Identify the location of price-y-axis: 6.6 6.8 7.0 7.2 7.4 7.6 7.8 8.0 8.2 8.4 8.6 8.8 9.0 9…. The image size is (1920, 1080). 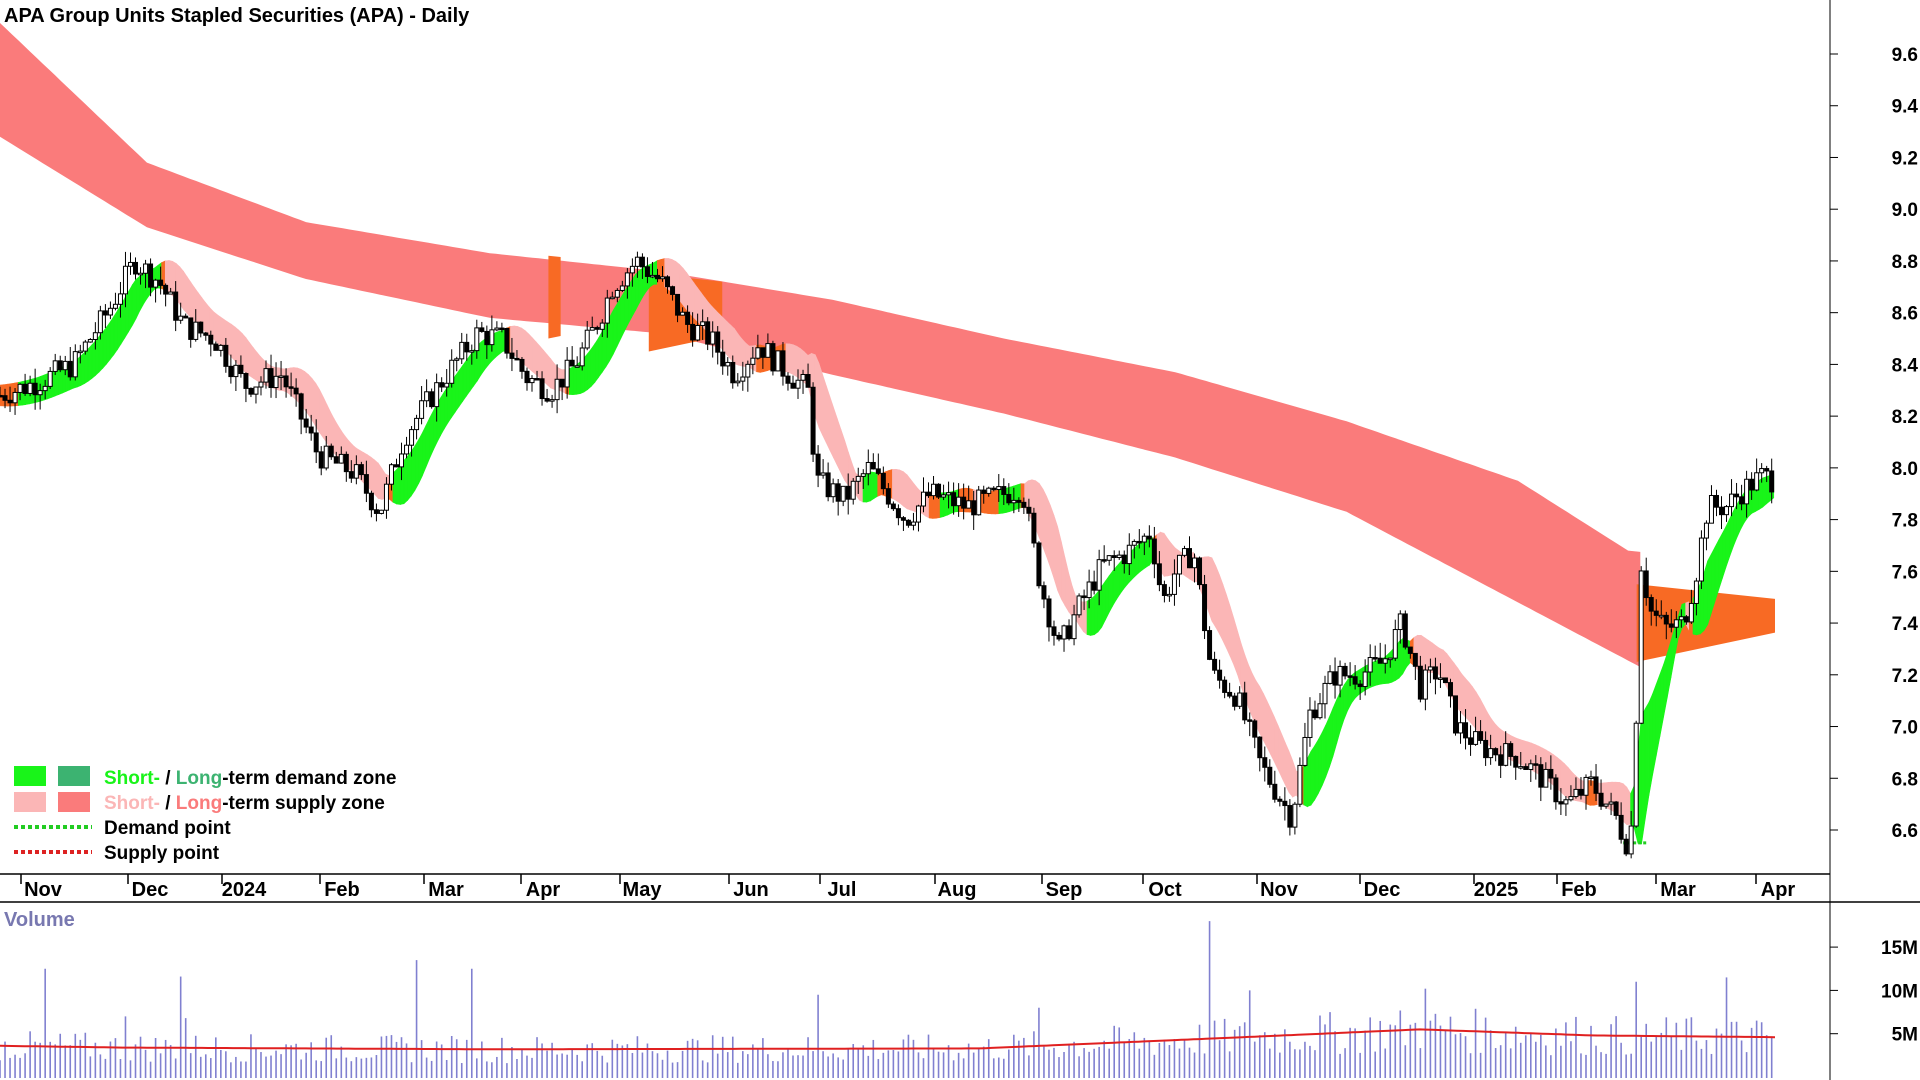
(1874, 443).